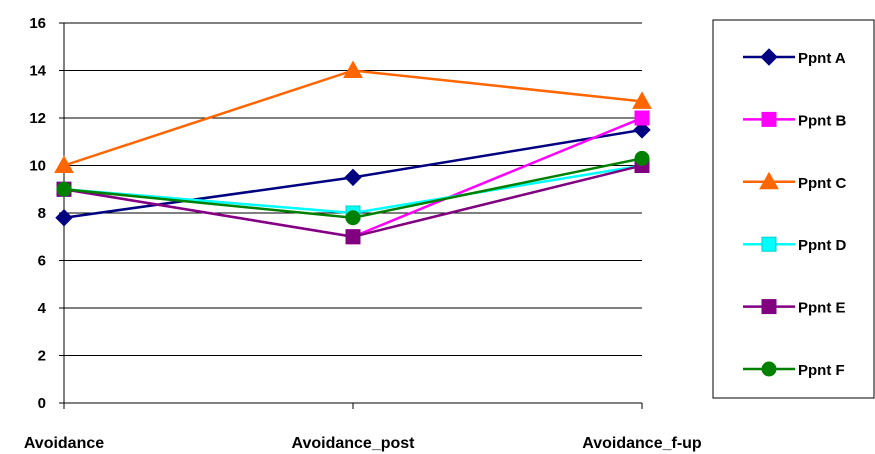 This screenshot has width=875, height=454. I want to click on legend-item: Ppnt E, so click(794, 308).